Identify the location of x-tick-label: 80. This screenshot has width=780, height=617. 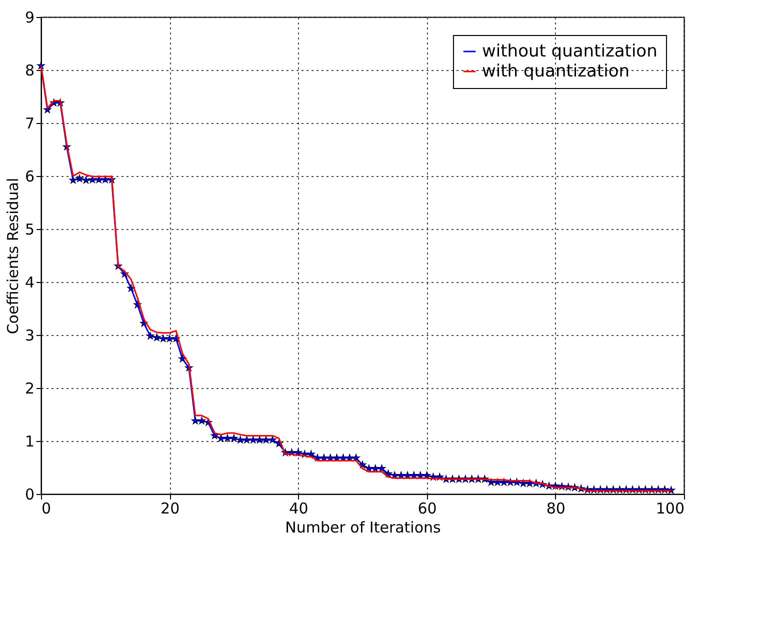
(556, 509).